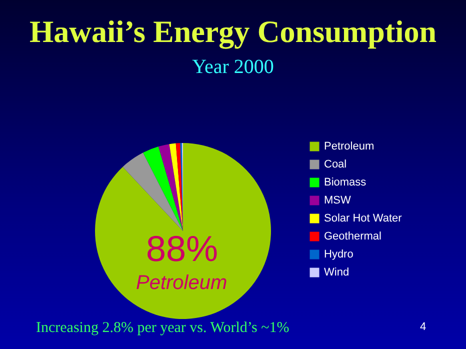  What do you see at coordinates (338, 200) in the screenshot?
I see `legend-label: MSW` at bounding box center [338, 200].